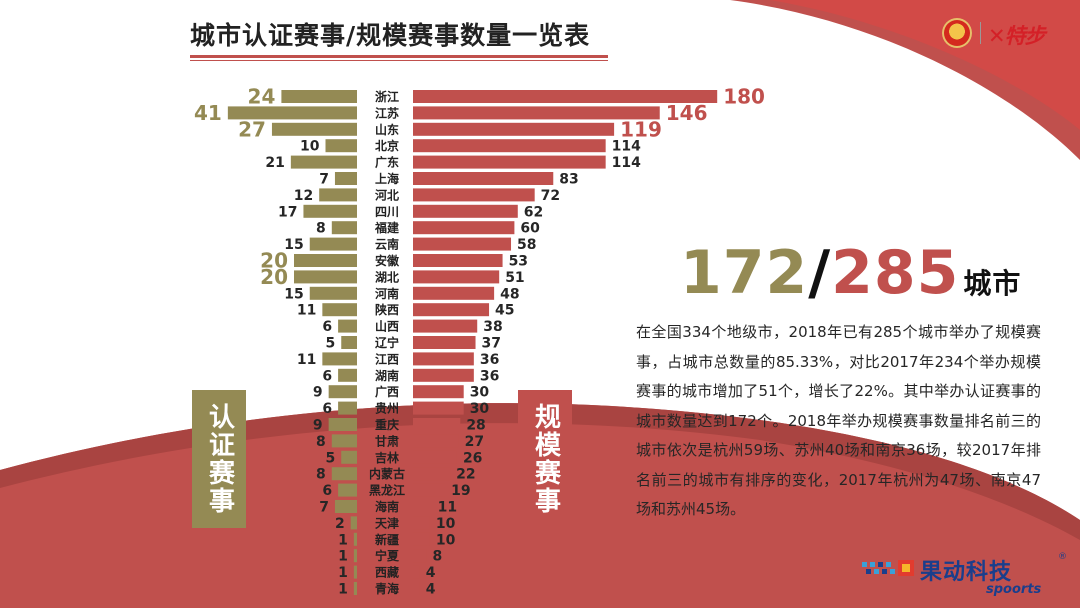  Describe the element at coordinates (1003, 33) in the screenshot. I see `header-logos: ✕特步` at that location.